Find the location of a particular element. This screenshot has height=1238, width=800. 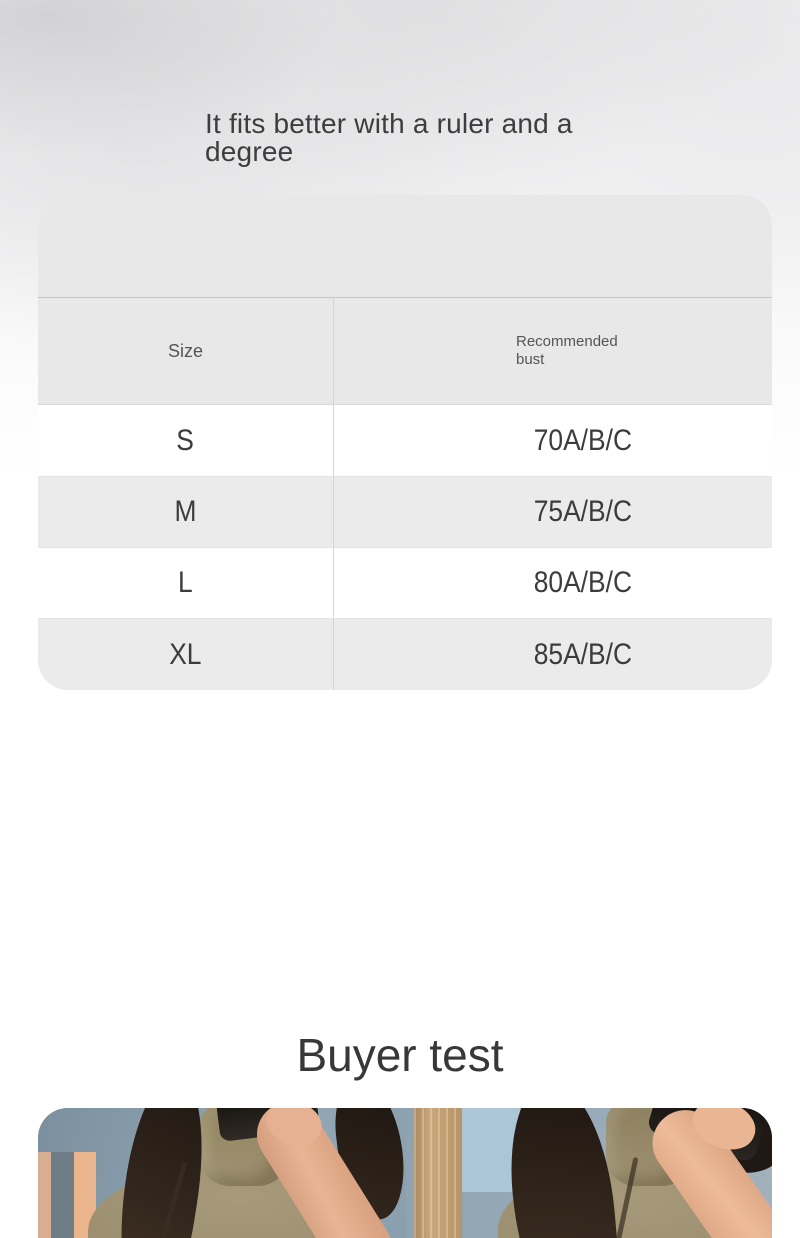

size-table-row-xl: XL 85A/B/C is located at coordinates (405, 654).